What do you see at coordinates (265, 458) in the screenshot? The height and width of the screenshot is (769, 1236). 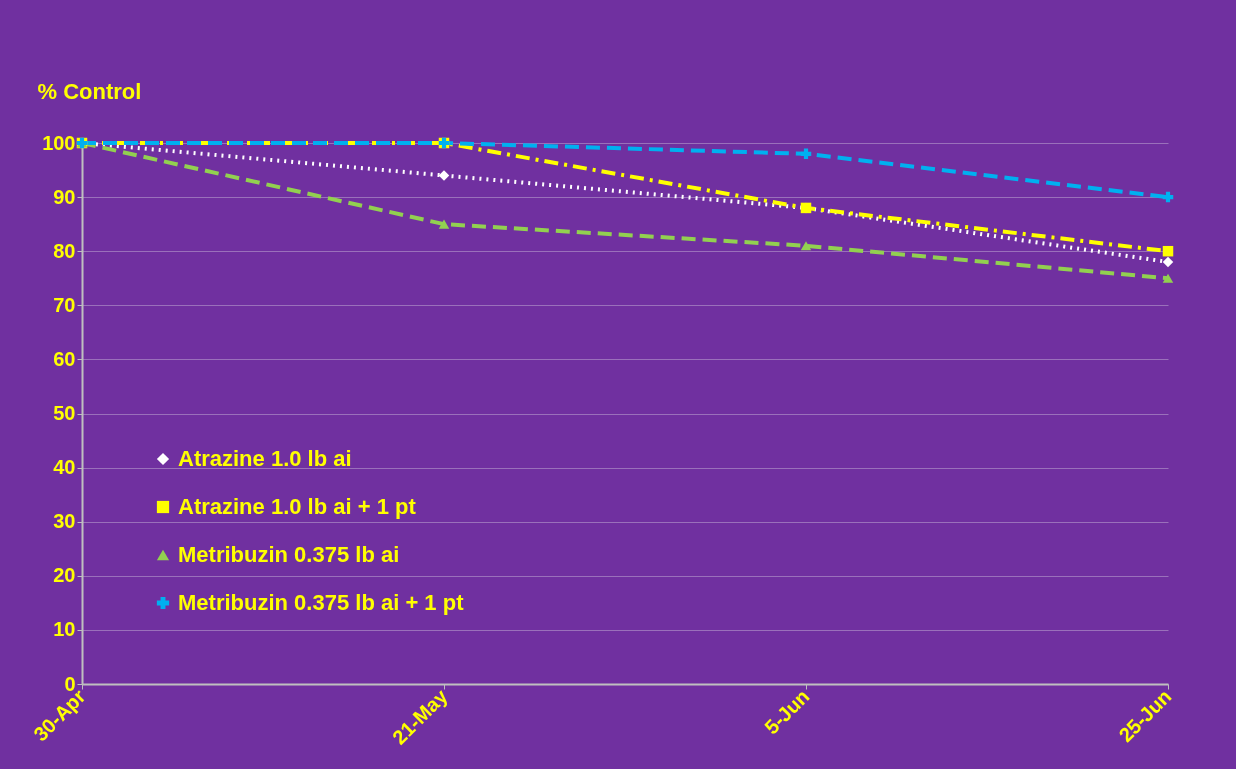 I see `legend-label: Atrazine 1.0 lb ai` at bounding box center [265, 458].